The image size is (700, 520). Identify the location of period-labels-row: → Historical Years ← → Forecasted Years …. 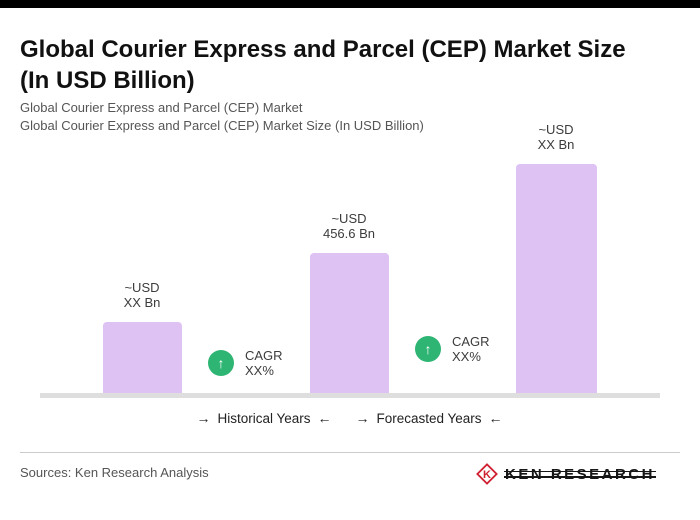
(350, 420).